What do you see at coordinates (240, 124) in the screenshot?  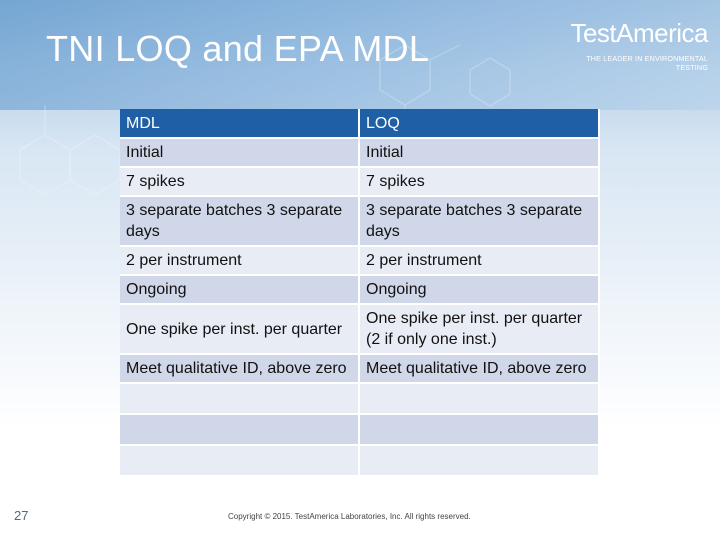 I see `header-mdl: MDL` at bounding box center [240, 124].